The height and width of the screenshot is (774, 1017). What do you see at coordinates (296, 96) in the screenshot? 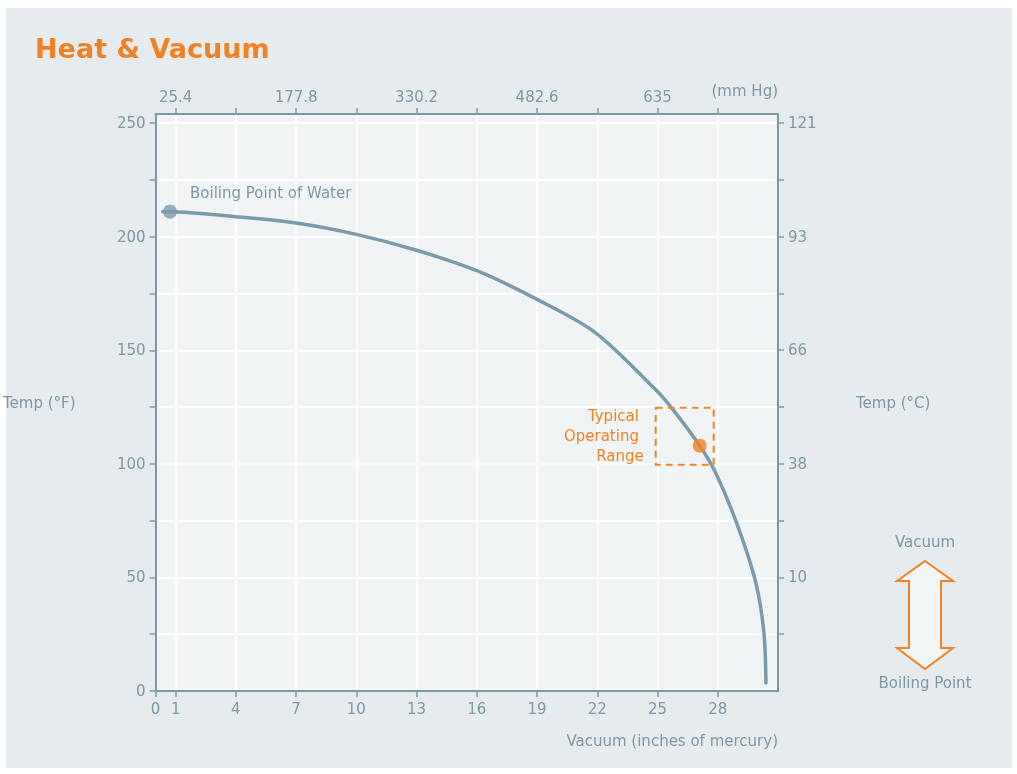
I see `x2-tick-label: 177.8` at bounding box center [296, 96].